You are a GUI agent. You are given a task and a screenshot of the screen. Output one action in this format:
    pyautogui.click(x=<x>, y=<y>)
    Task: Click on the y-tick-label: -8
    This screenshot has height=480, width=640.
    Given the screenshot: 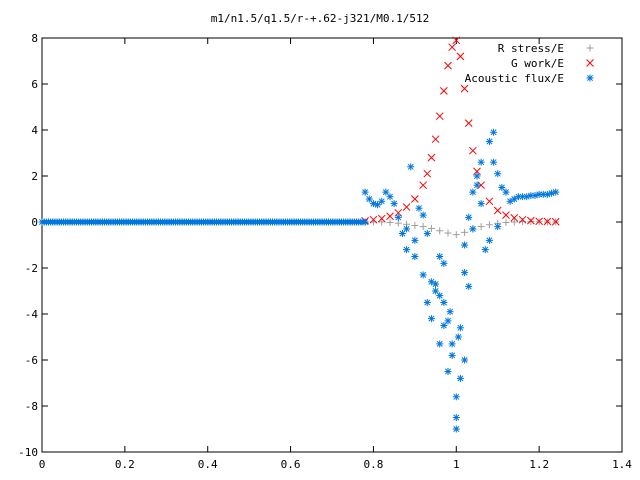 What is the action you would take?
    pyautogui.click(x=31, y=406)
    